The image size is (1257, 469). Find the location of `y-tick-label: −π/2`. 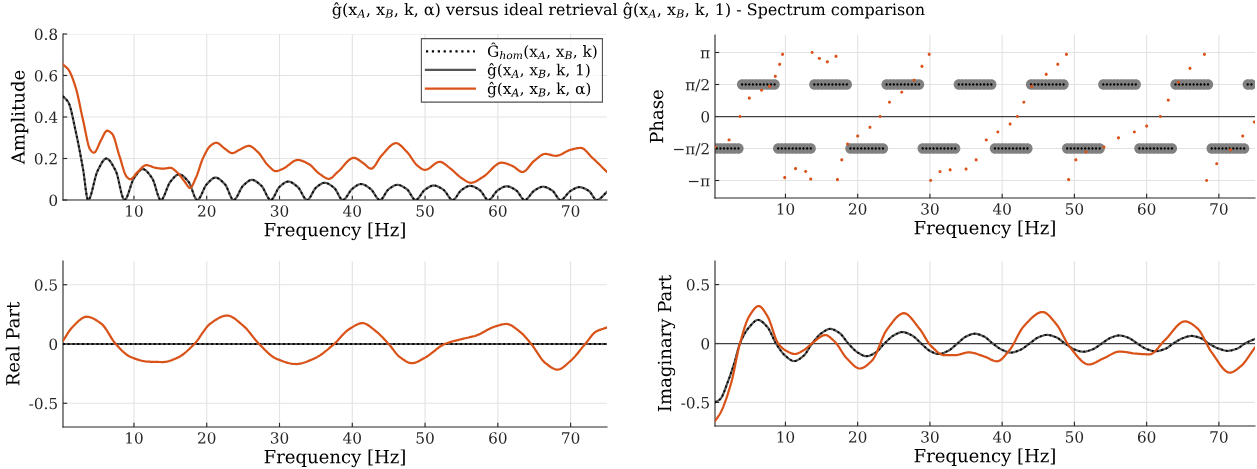

y-tick-label: −π/2 is located at coordinates (691, 149).